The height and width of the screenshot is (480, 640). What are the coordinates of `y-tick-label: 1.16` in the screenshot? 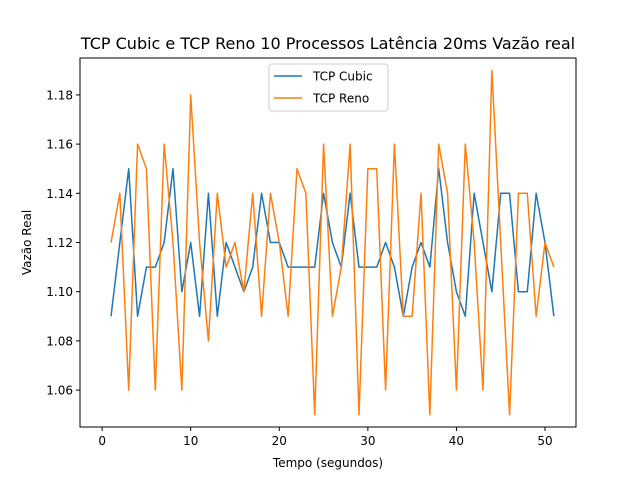 It's located at (59, 145).